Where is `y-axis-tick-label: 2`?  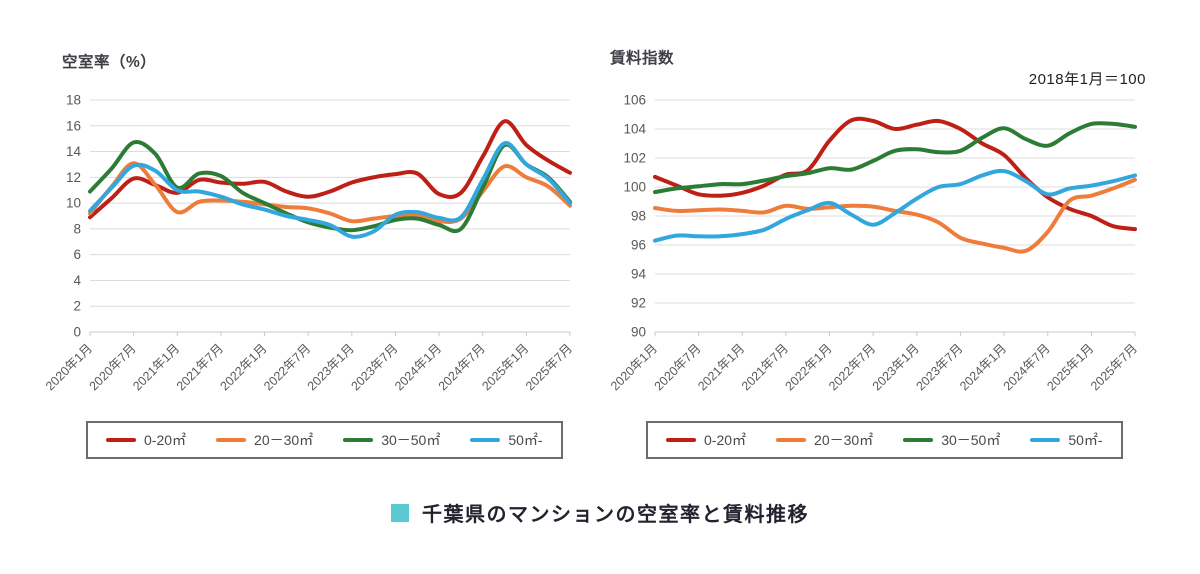
y-axis-tick-label: 2 is located at coordinates (77, 306).